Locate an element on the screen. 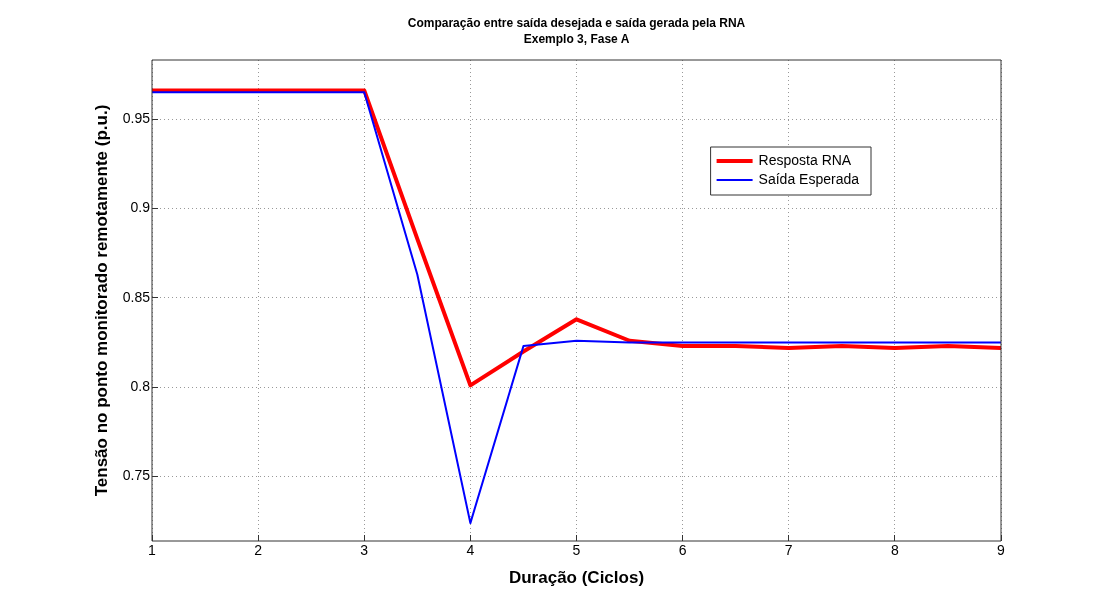 The width and height of the screenshot is (1104, 601). x-tick-label: 3 is located at coordinates (364, 550).